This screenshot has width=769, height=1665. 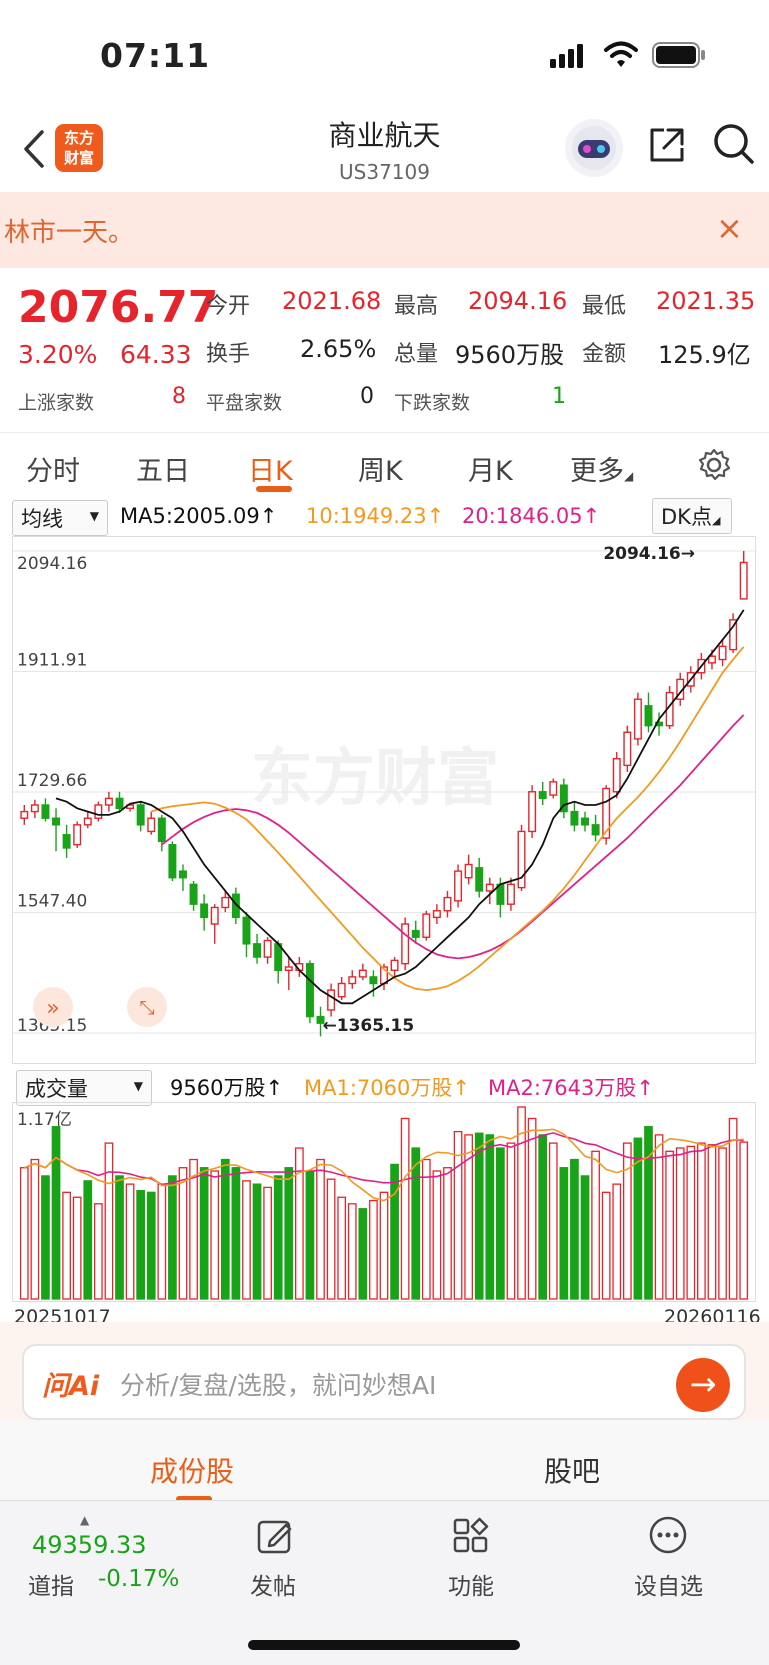 I want to click on volume-selector: 成交量 ▼, so click(x=84, y=1088).